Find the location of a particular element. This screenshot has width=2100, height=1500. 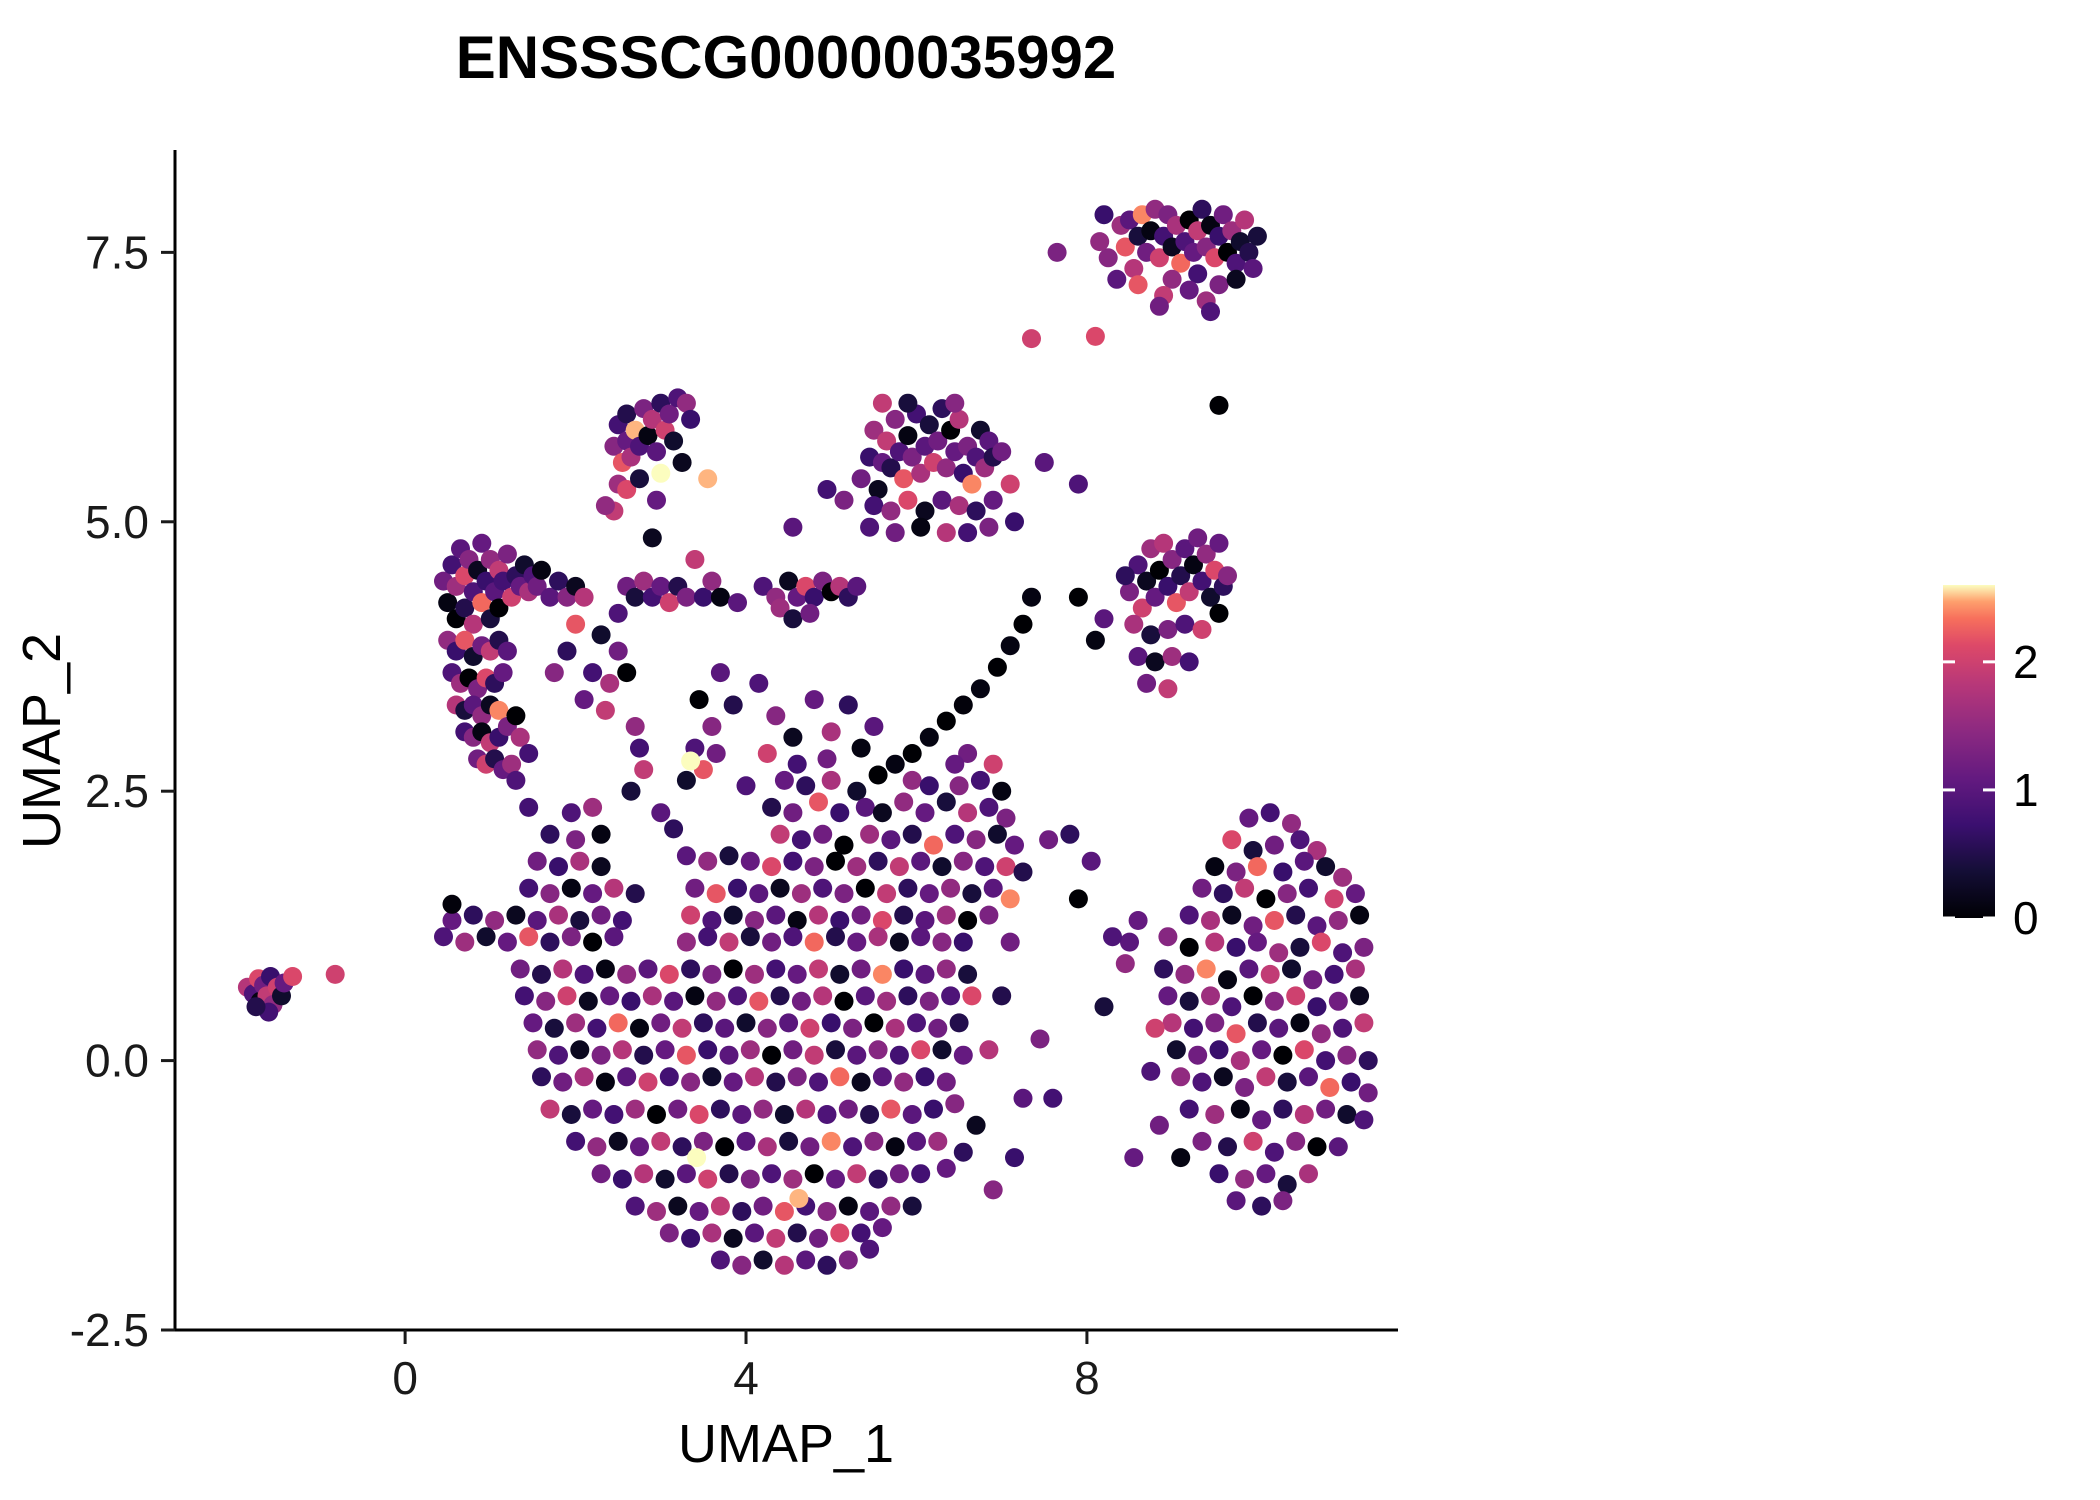

legend-colorbar is located at coordinates (1969, 751).